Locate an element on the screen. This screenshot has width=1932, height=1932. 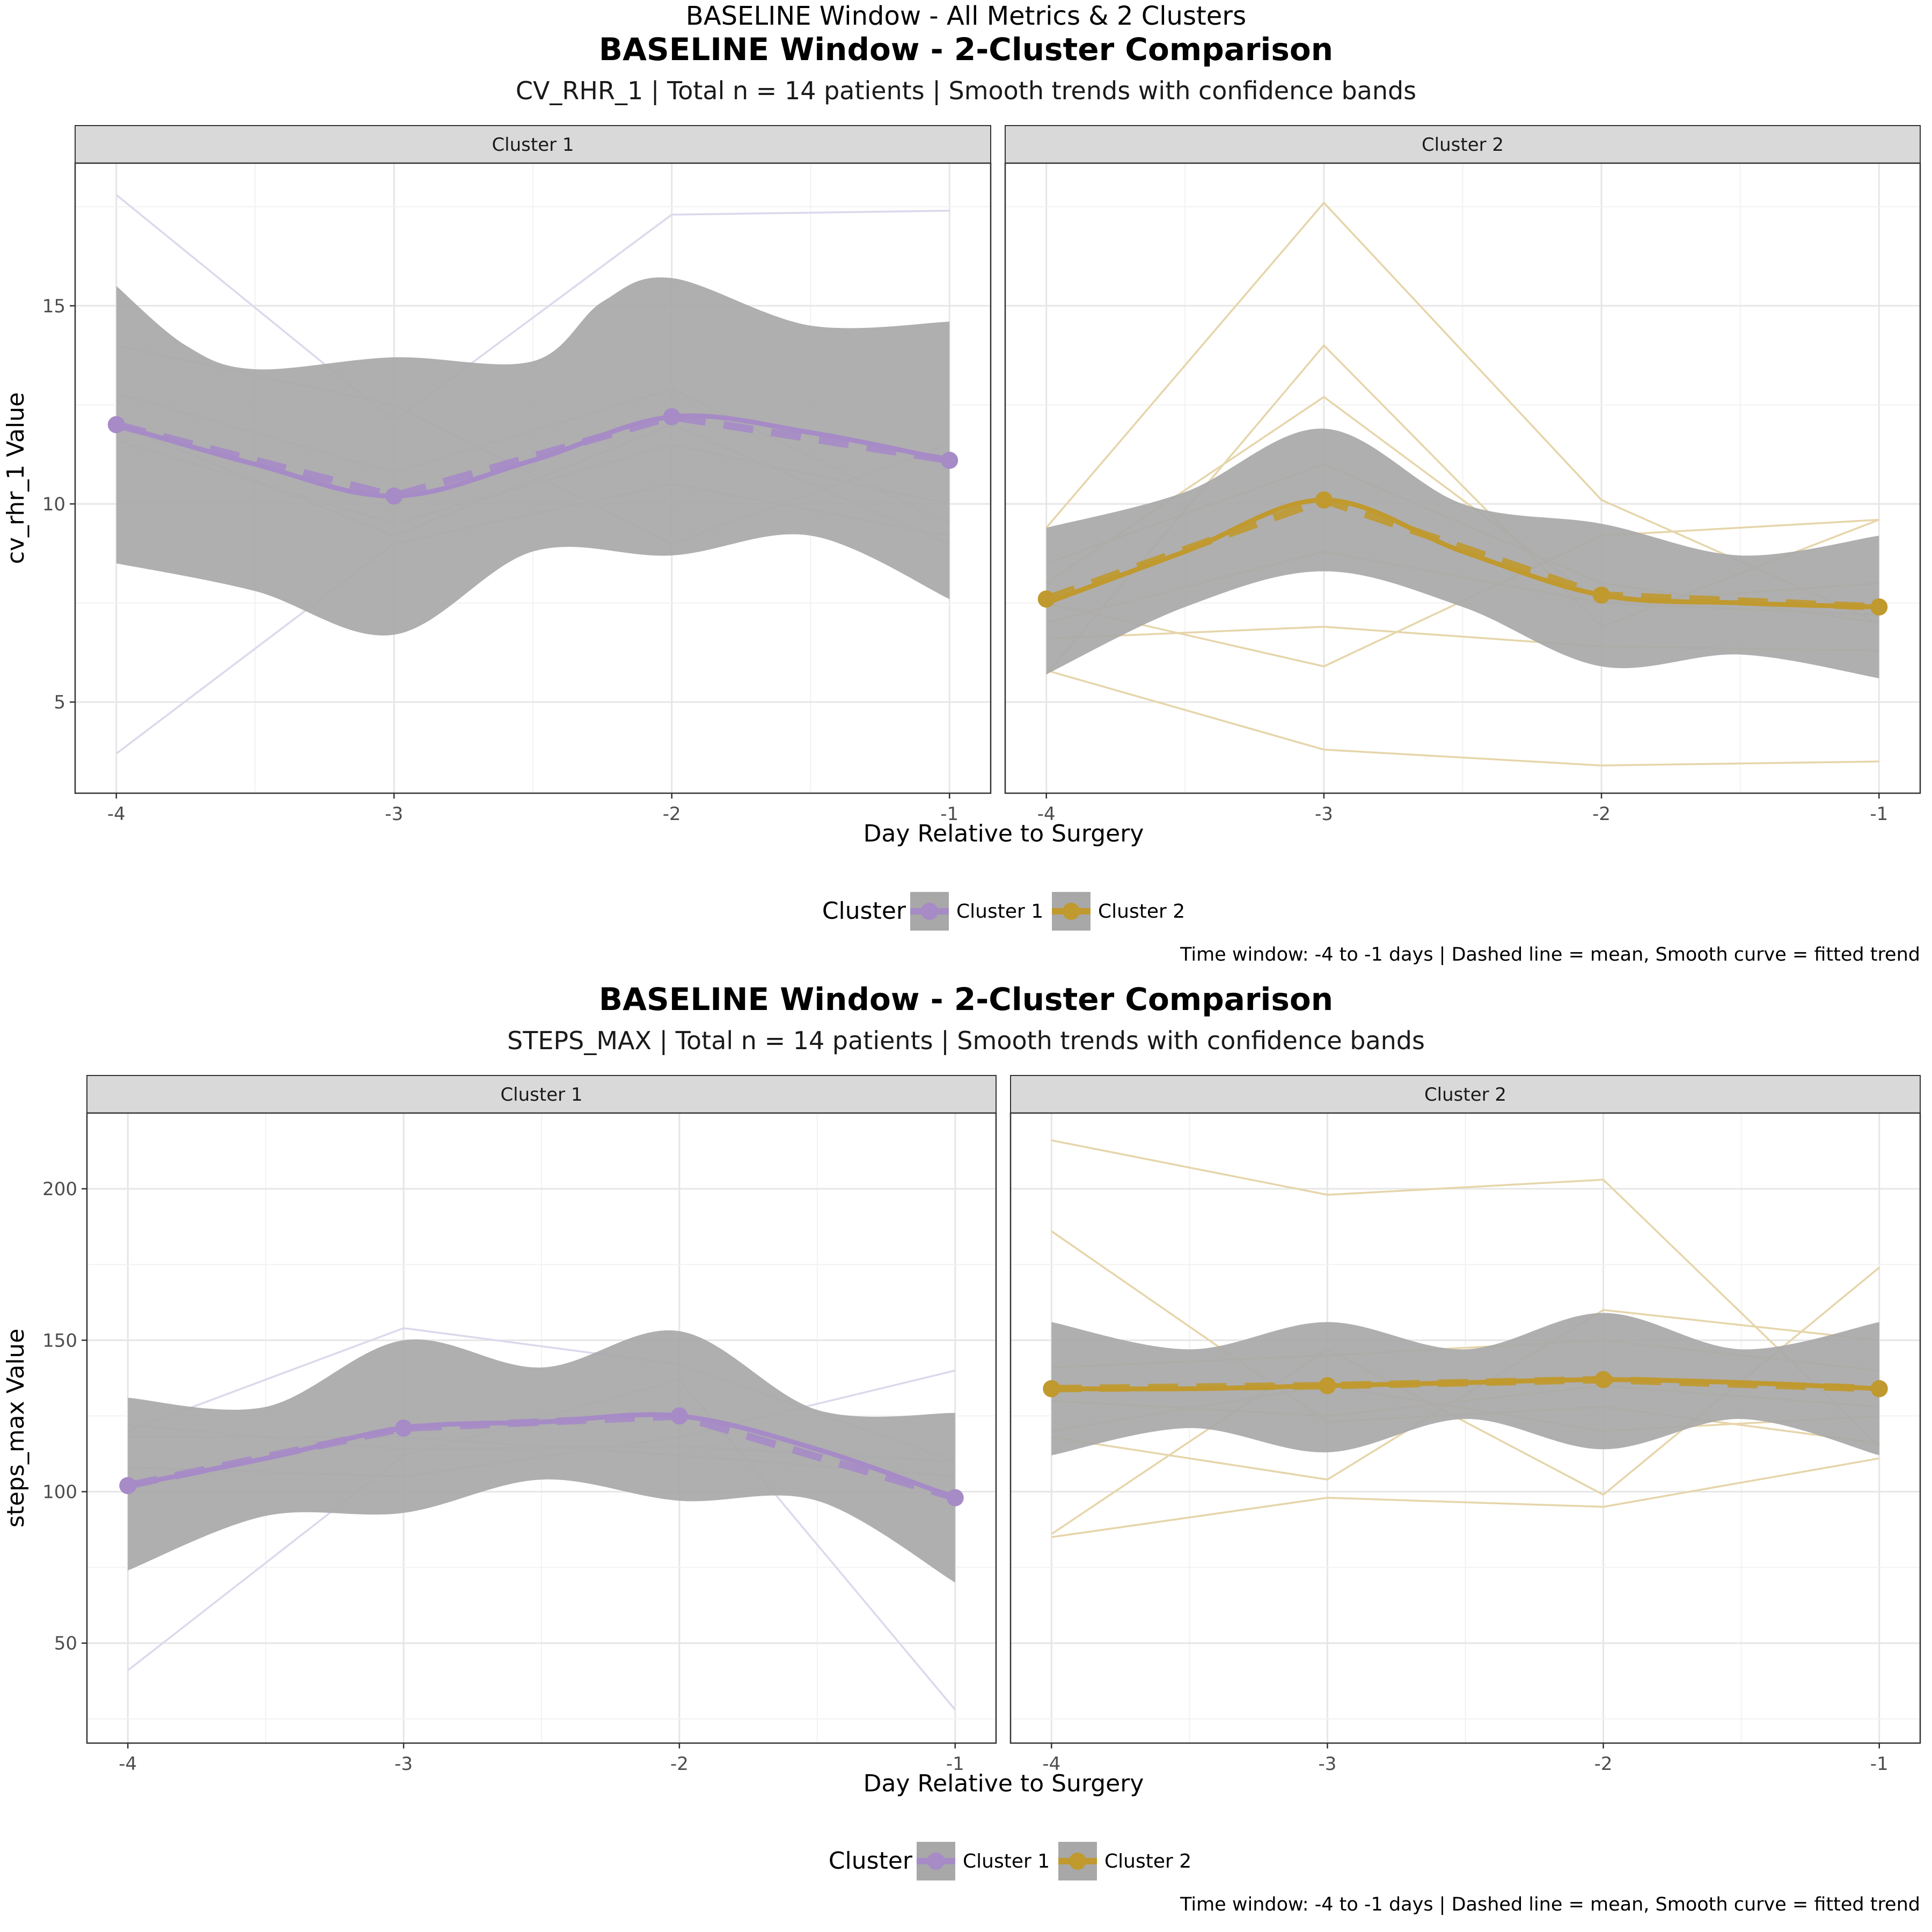
mean-dashed-line is located at coordinates (541, 1457).